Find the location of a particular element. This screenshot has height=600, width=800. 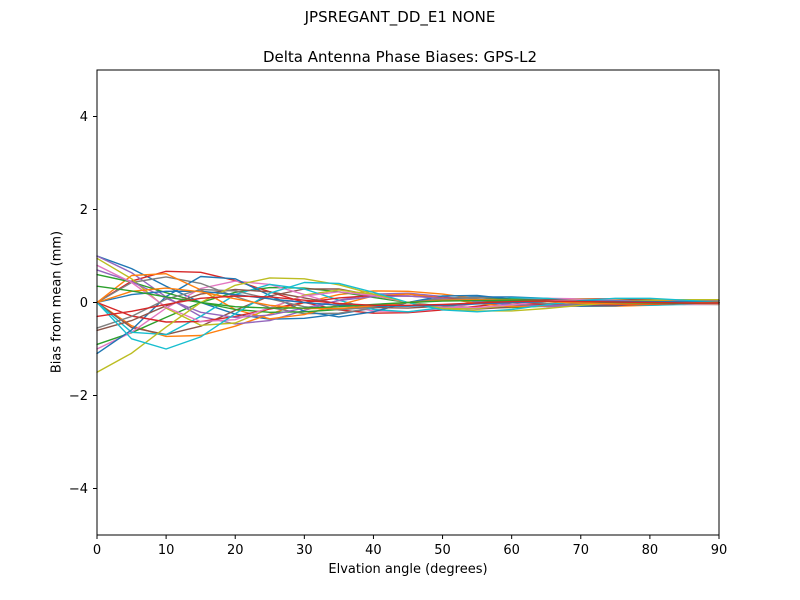

y-axis-label: Bias from mean (mm) is located at coordinates (57, 302).